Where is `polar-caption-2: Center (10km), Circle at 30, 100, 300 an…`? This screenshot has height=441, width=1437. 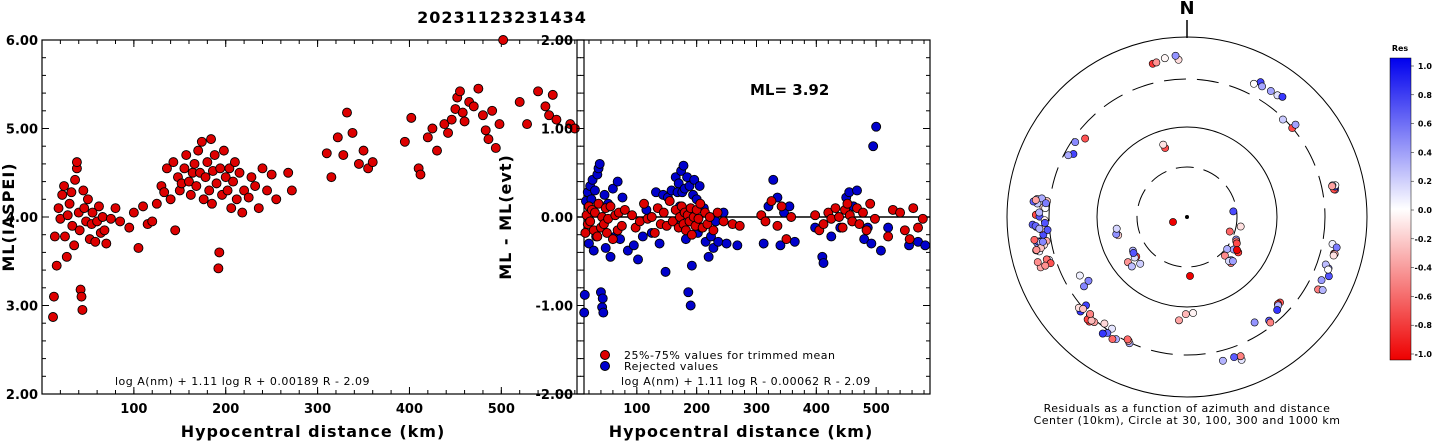
polar-caption-2: Center (10km), Circle at 30, 100, 300 an… is located at coordinates (1187, 420).